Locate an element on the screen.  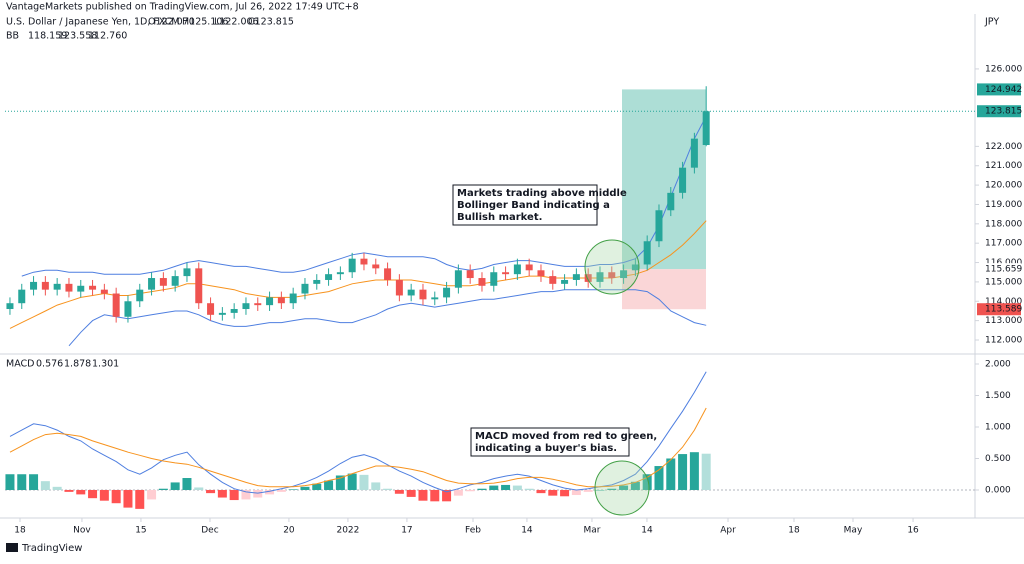
y-tick-label: 2.000 is located at coordinates (998, 365).